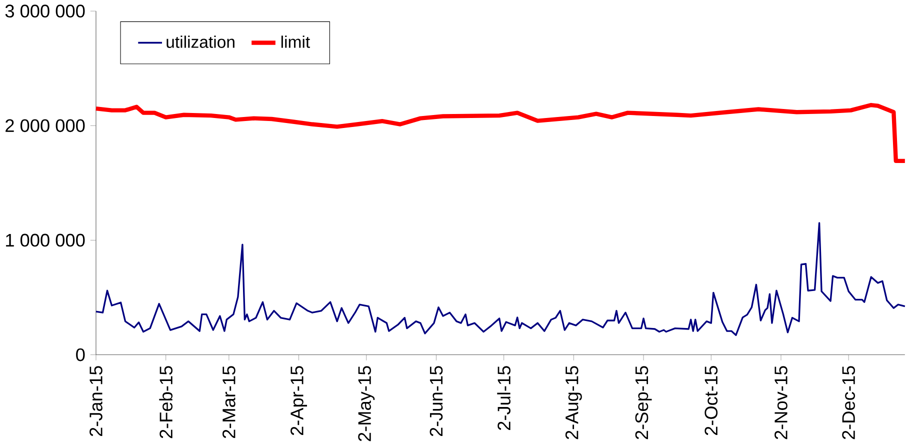 The width and height of the screenshot is (907, 447). I want to click on x-tick-label: 2-Dec-15, so click(849, 403).